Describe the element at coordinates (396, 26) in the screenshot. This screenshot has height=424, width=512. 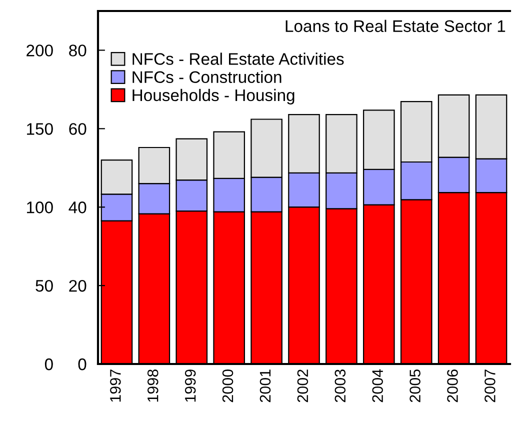
I see `chart-title: Loans to Real Estate Sector 1` at that location.